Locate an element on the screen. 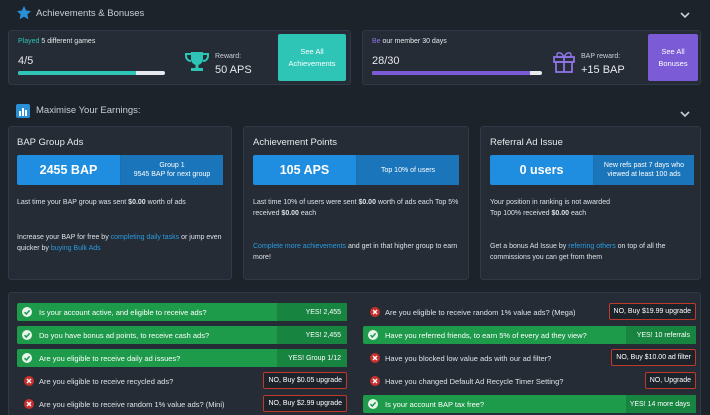  progress-label: 28/30 is located at coordinates (386, 61).